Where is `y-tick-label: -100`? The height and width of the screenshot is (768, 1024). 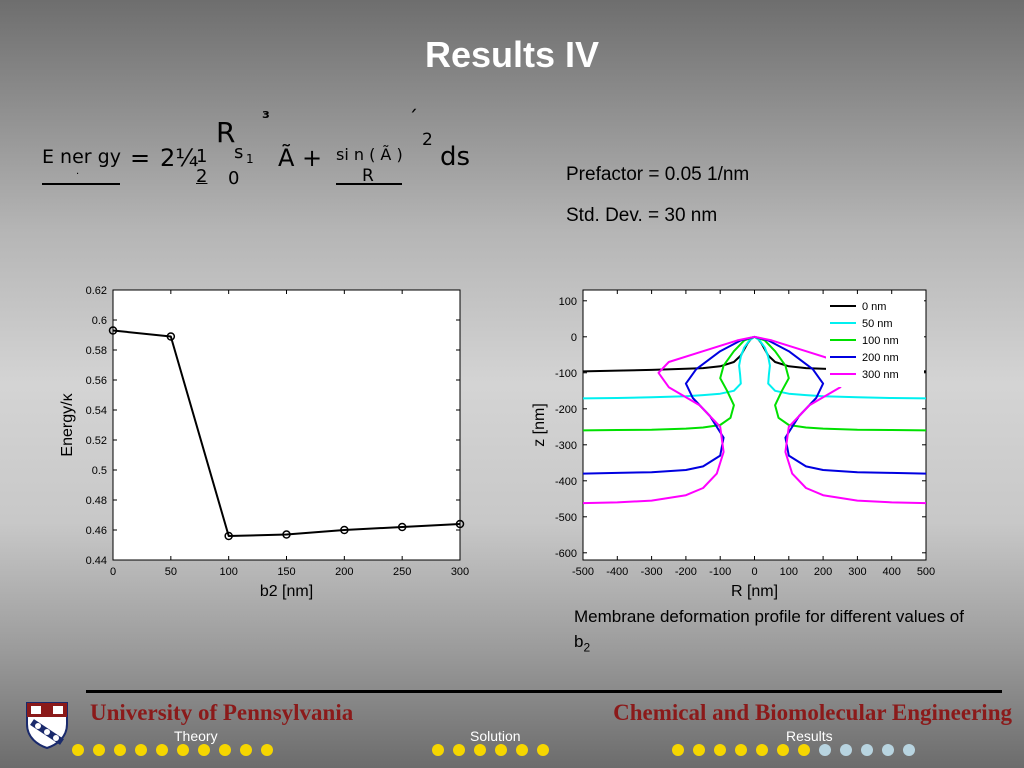
y-tick-label: -100 is located at coordinates (566, 374).